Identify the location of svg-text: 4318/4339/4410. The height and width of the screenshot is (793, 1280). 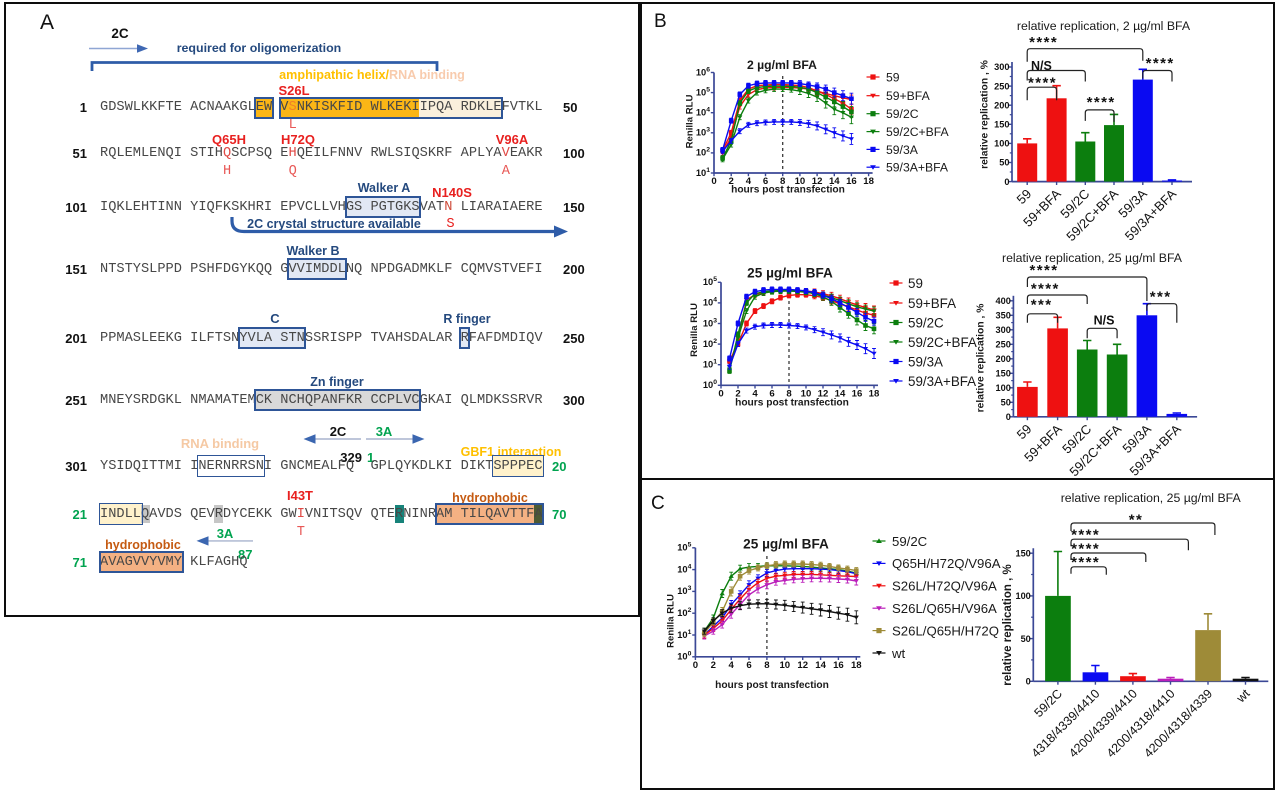
(1066, 723).